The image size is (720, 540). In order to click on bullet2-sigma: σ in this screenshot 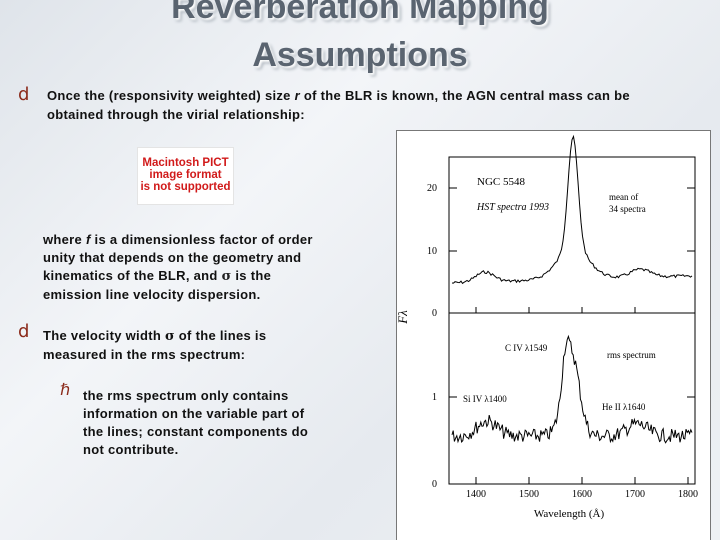, I will do `click(170, 336)`.